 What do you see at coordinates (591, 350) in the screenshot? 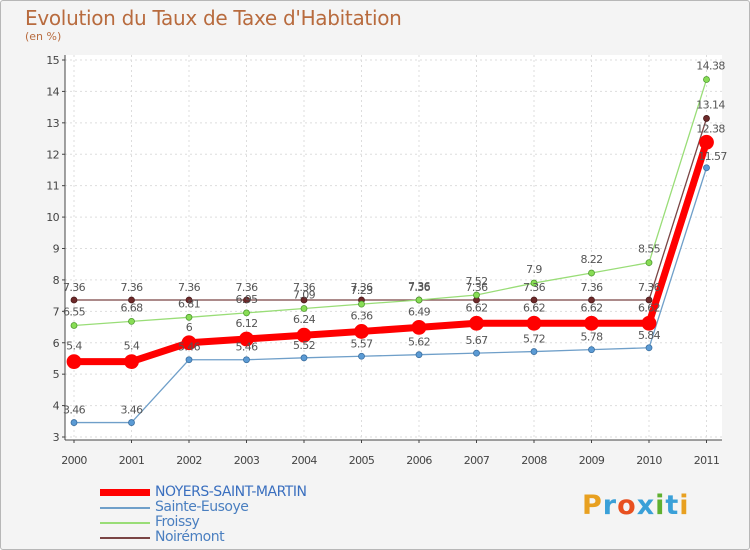
I see `point-sainte-eusoye-2009` at bounding box center [591, 350].